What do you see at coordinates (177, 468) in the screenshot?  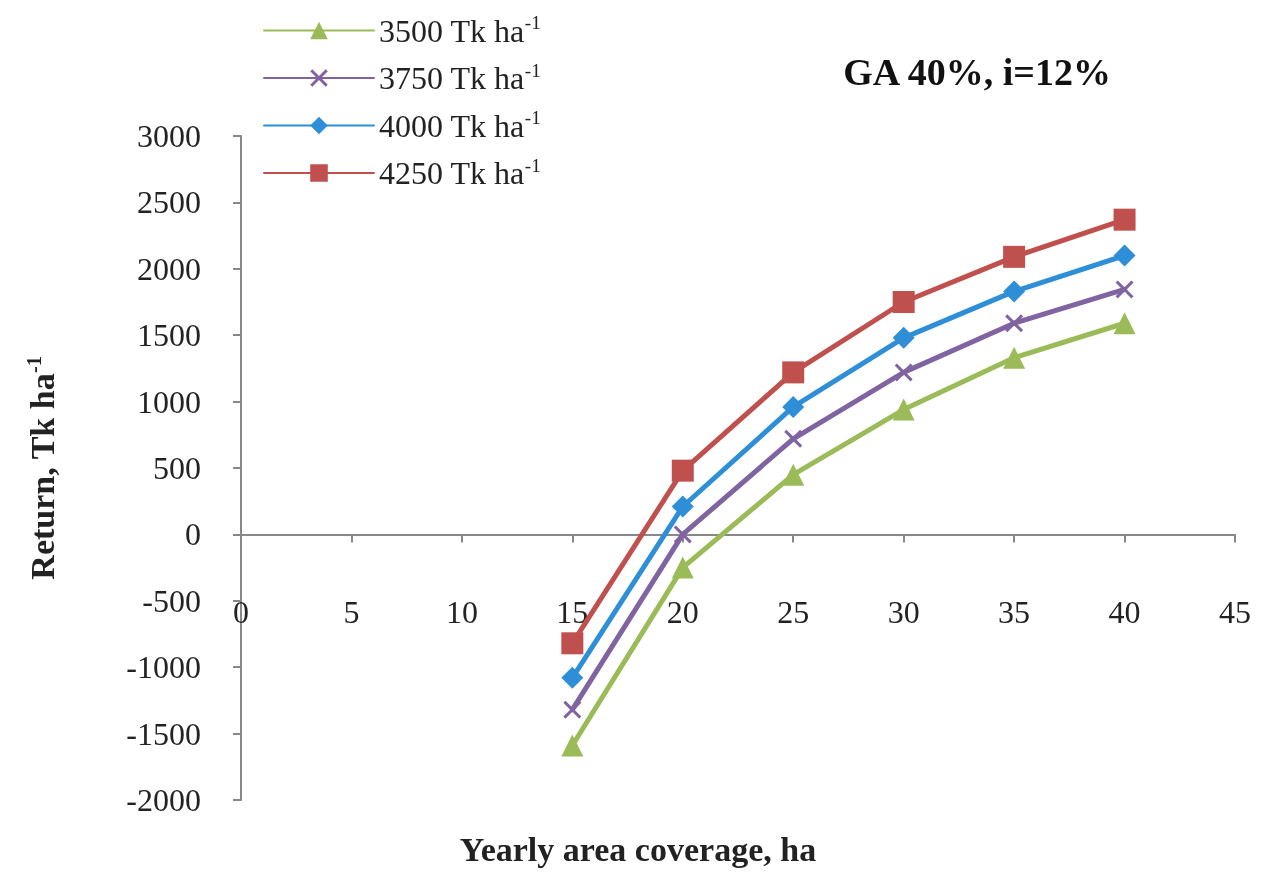 I see `y-tick-label: 500` at bounding box center [177, 468].